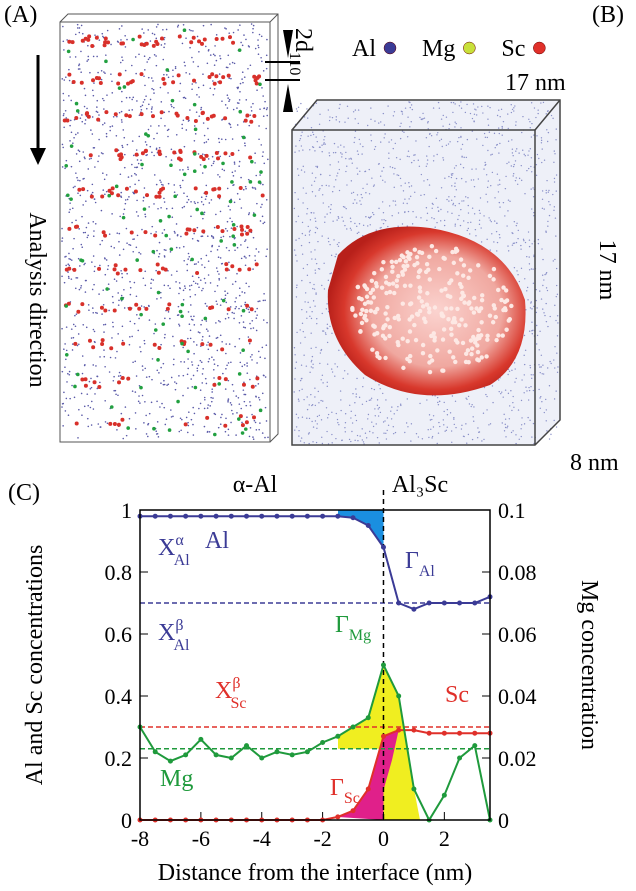  Describe the element at coordinates (444, 838) in the screenshot. I see `x-tick-label: 2` at that location.